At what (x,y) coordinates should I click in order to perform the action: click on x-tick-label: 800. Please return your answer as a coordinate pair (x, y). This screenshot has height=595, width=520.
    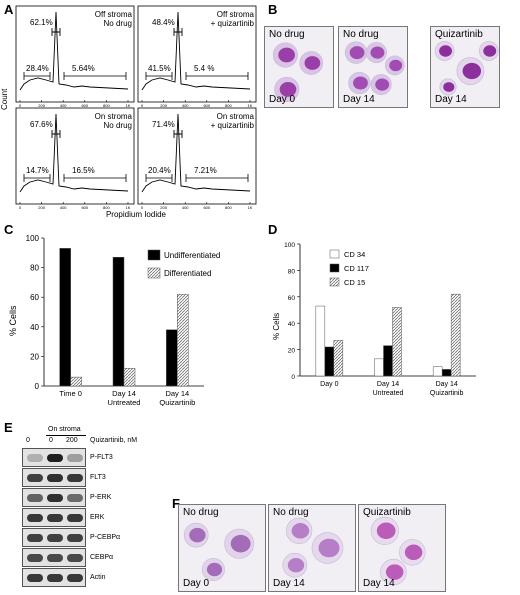
    Looking at the image, I should click on (228, 105).